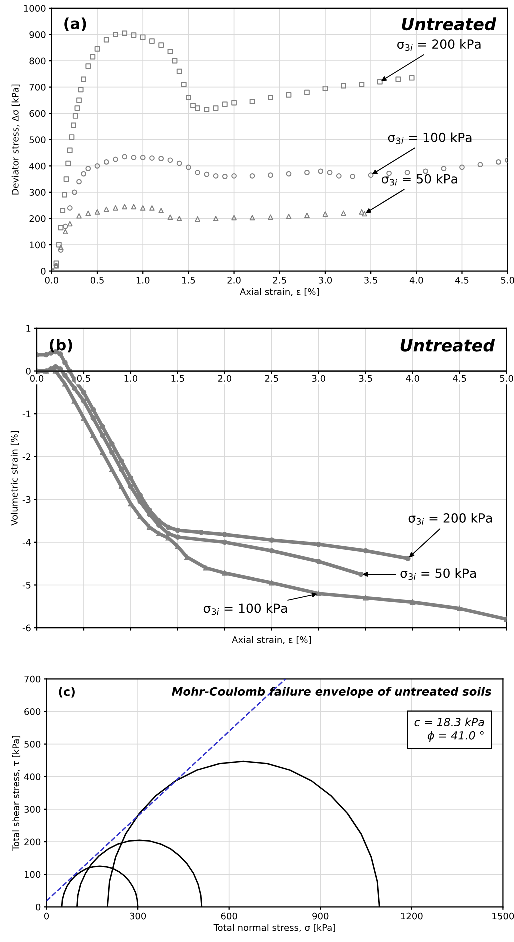  I want to click on y-axis-title: Volumetric strain [%], so click(14, 478).